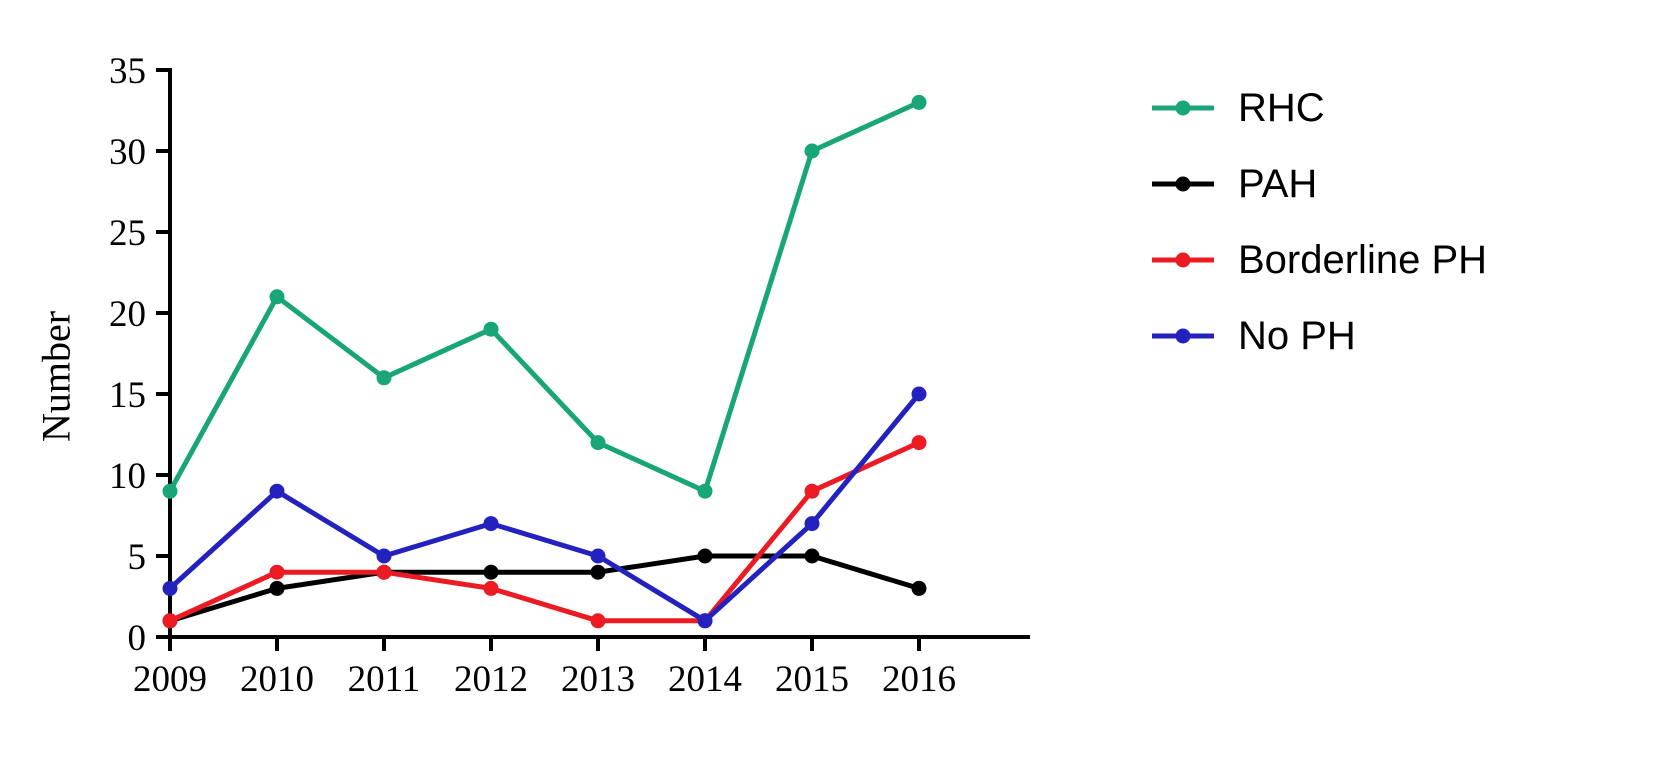 This screenshot has height=783, width=1668. Describe the element at coordinates (705, 679) in the screenshot. I see `x-tick-label: 2014` at that location.